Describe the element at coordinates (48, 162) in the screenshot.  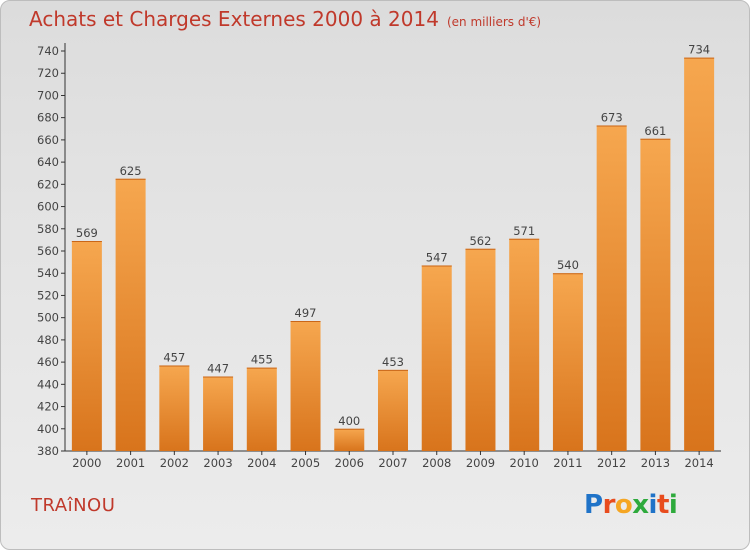
I see `y-tick-label: 640` at that location.